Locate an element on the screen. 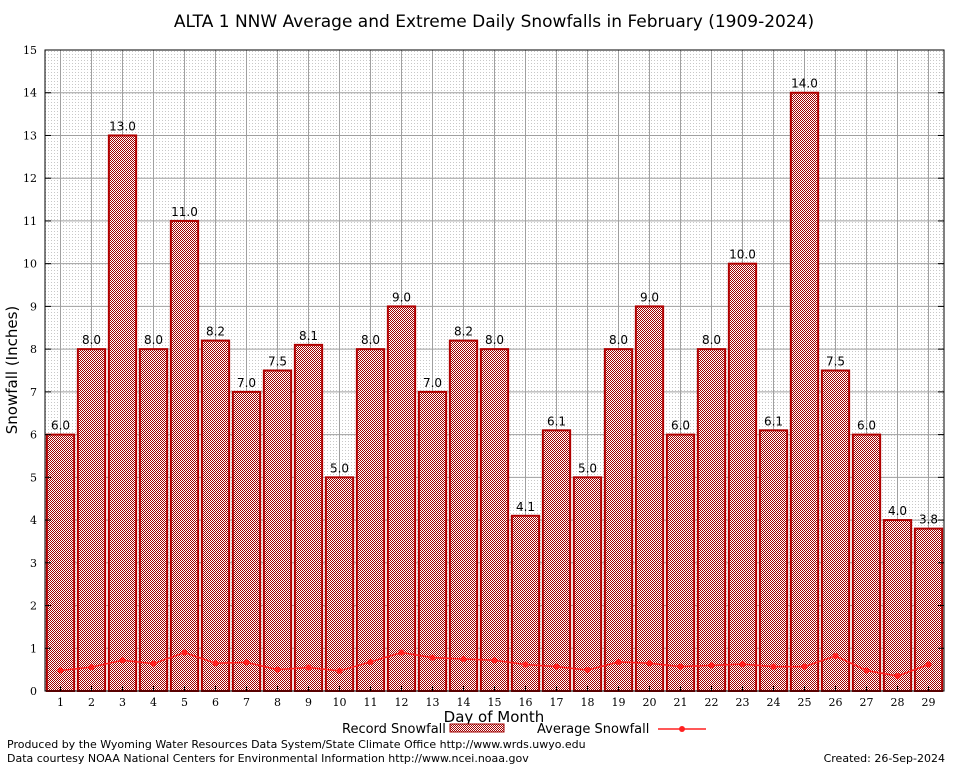 This screenshot has height=768, width=954. x-tick-label: 7 is located at coordinates (246, 702).